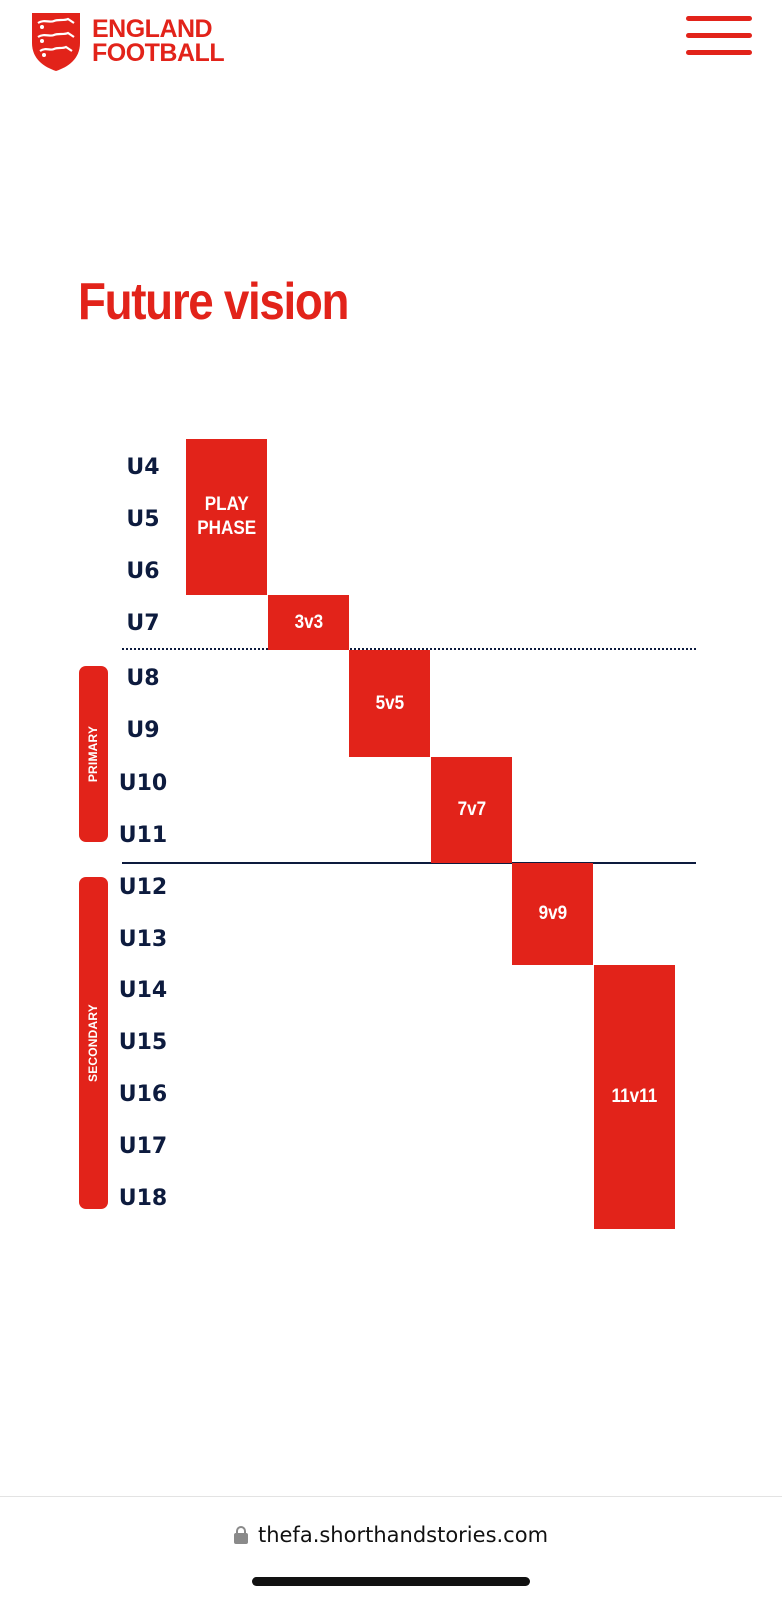 This screenshot has width=782, height=1600. I want to click on school-stage-label: SECONDARY, so click(93, 1043).